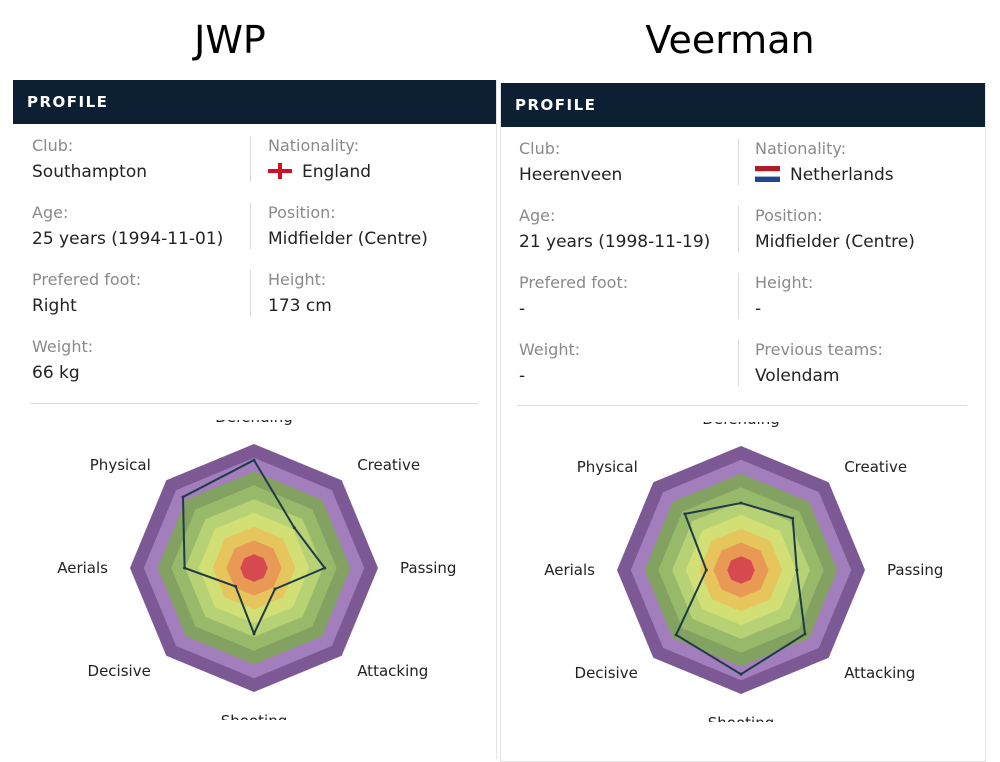 The width and height of the screenshot is (1000, 762). What do you see at coordinates (375, 159) in the screenshot?
I see `nationality-field: Nationality: England` at bounding box center [375, 159].